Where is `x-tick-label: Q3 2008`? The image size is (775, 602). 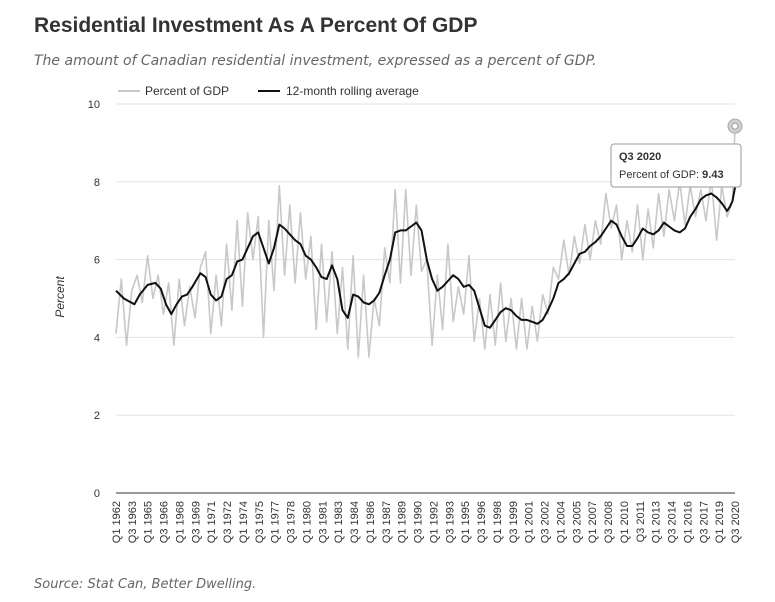 x-tick-label: Q3 2008 is located at coordinates (609, 522).